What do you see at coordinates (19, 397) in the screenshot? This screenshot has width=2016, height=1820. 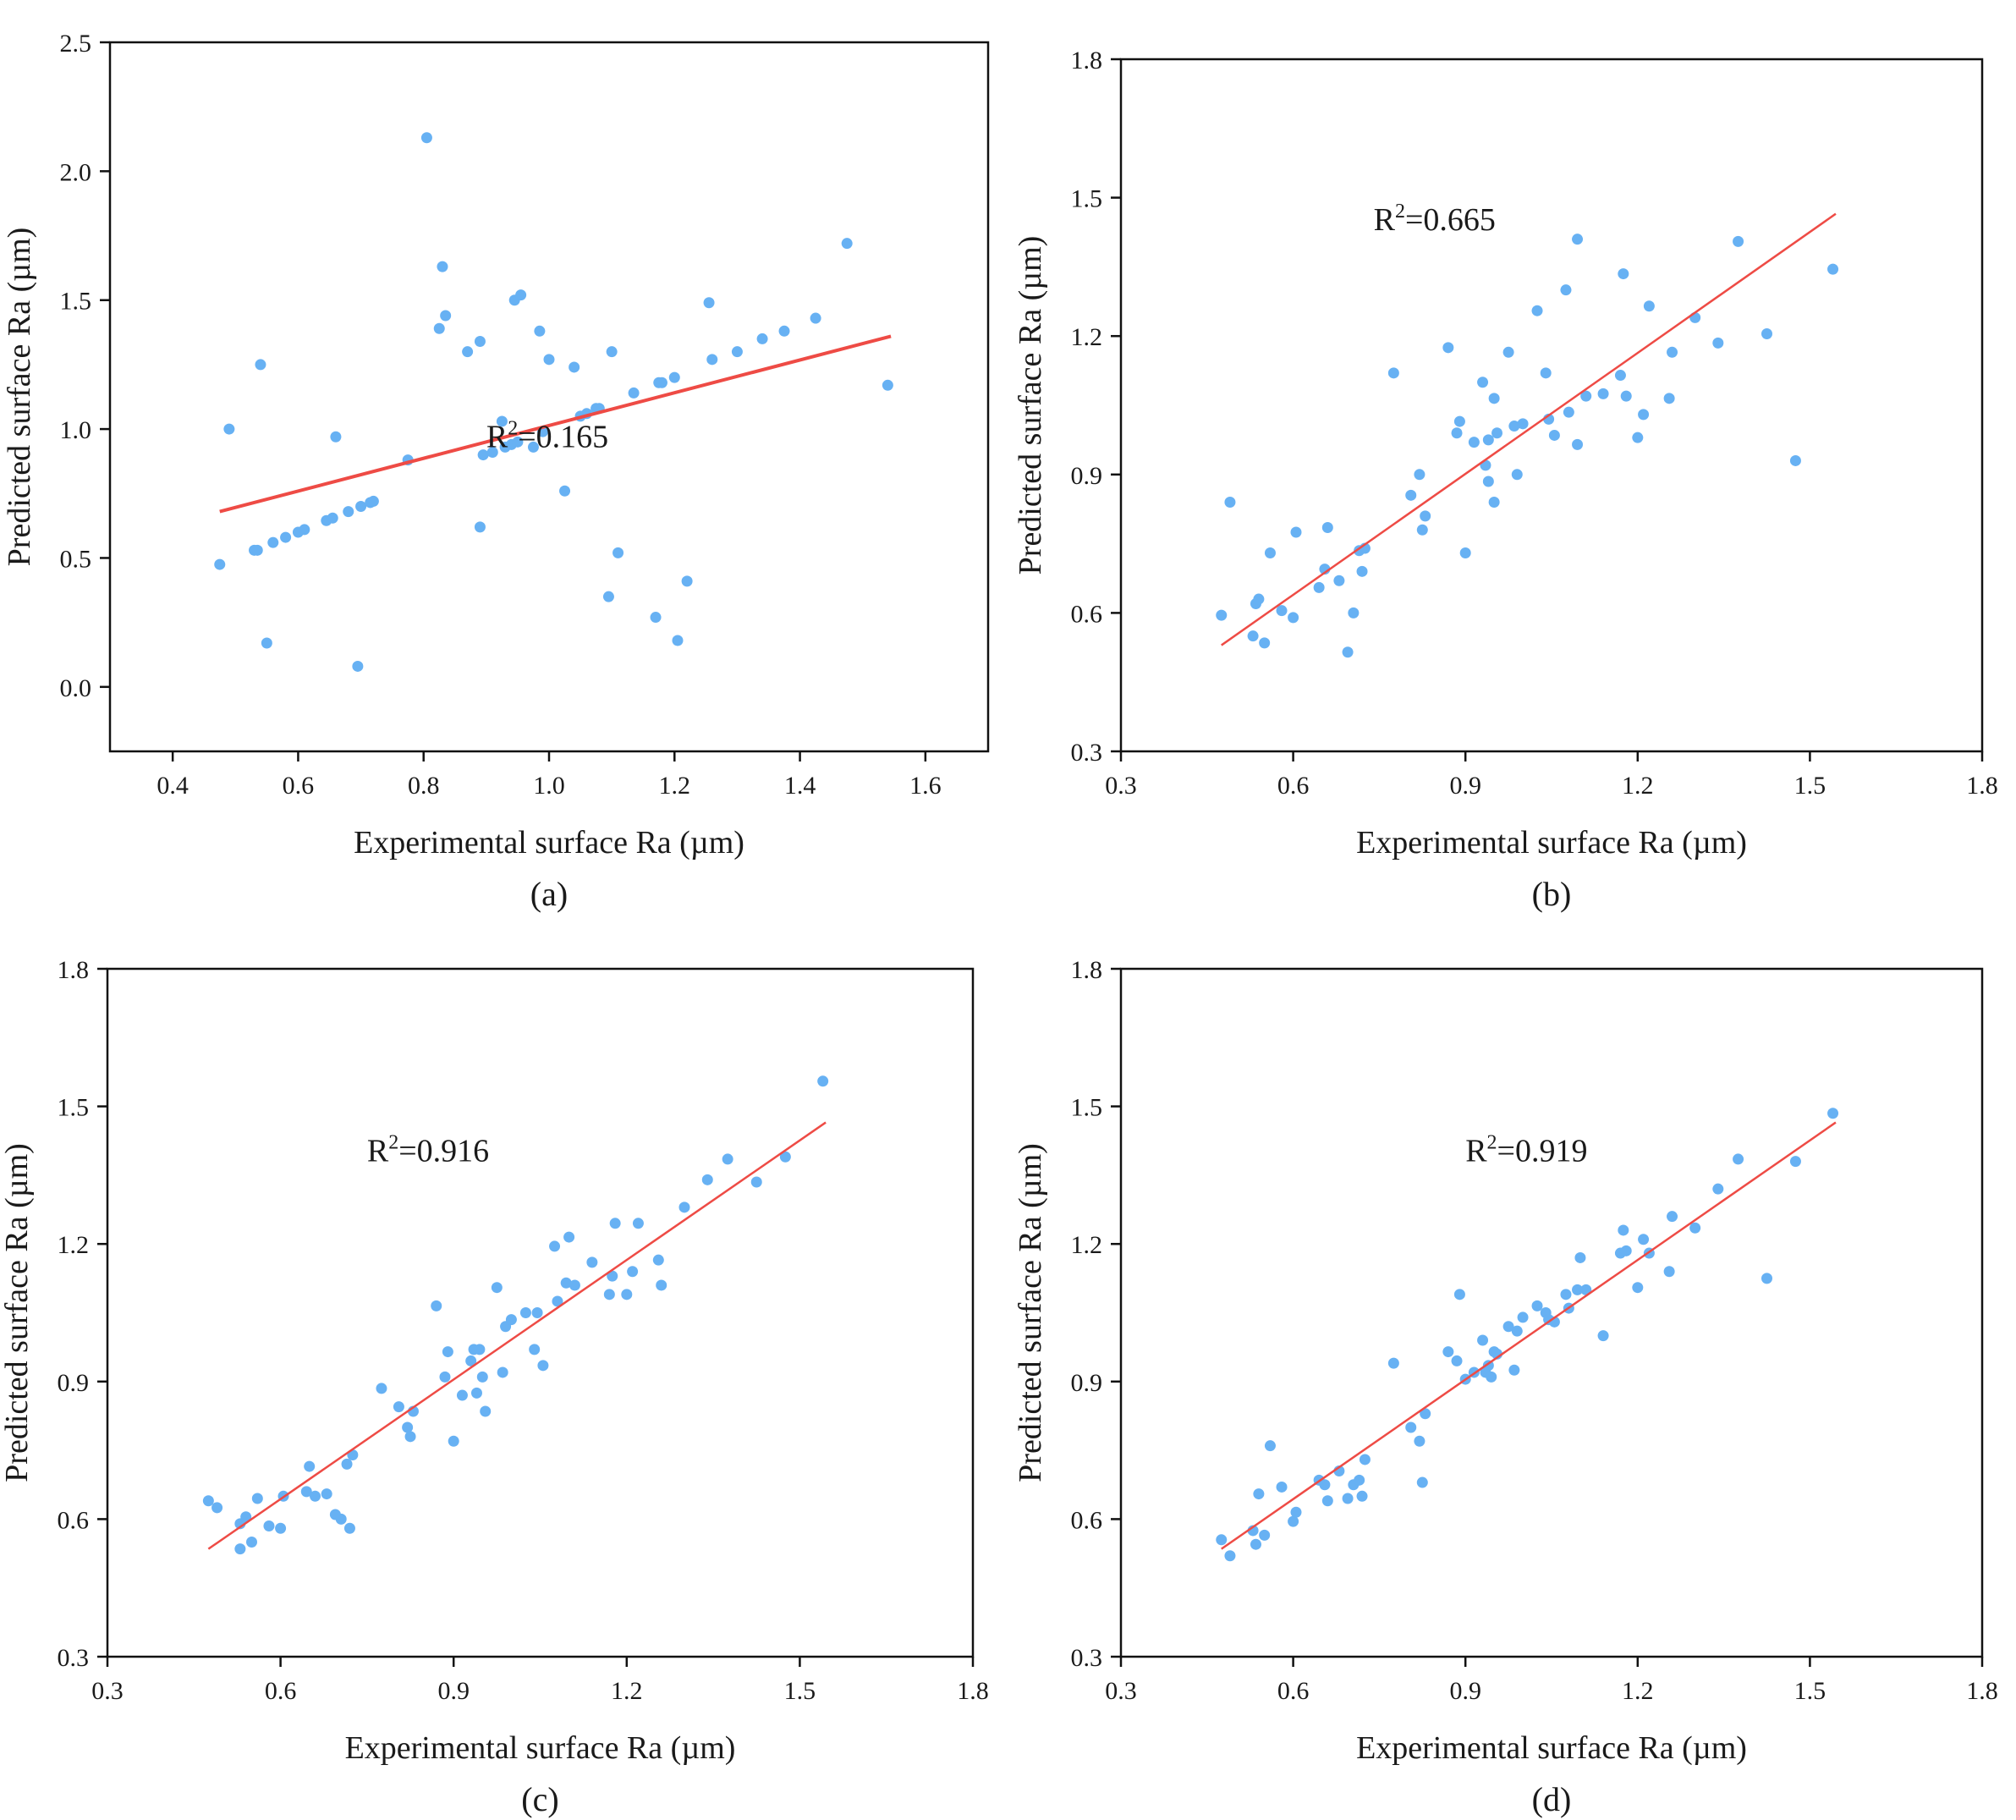 I see `panel-a-y-axis-title: Predicted surface Ra (µm)` at bounding box center [19, 397].